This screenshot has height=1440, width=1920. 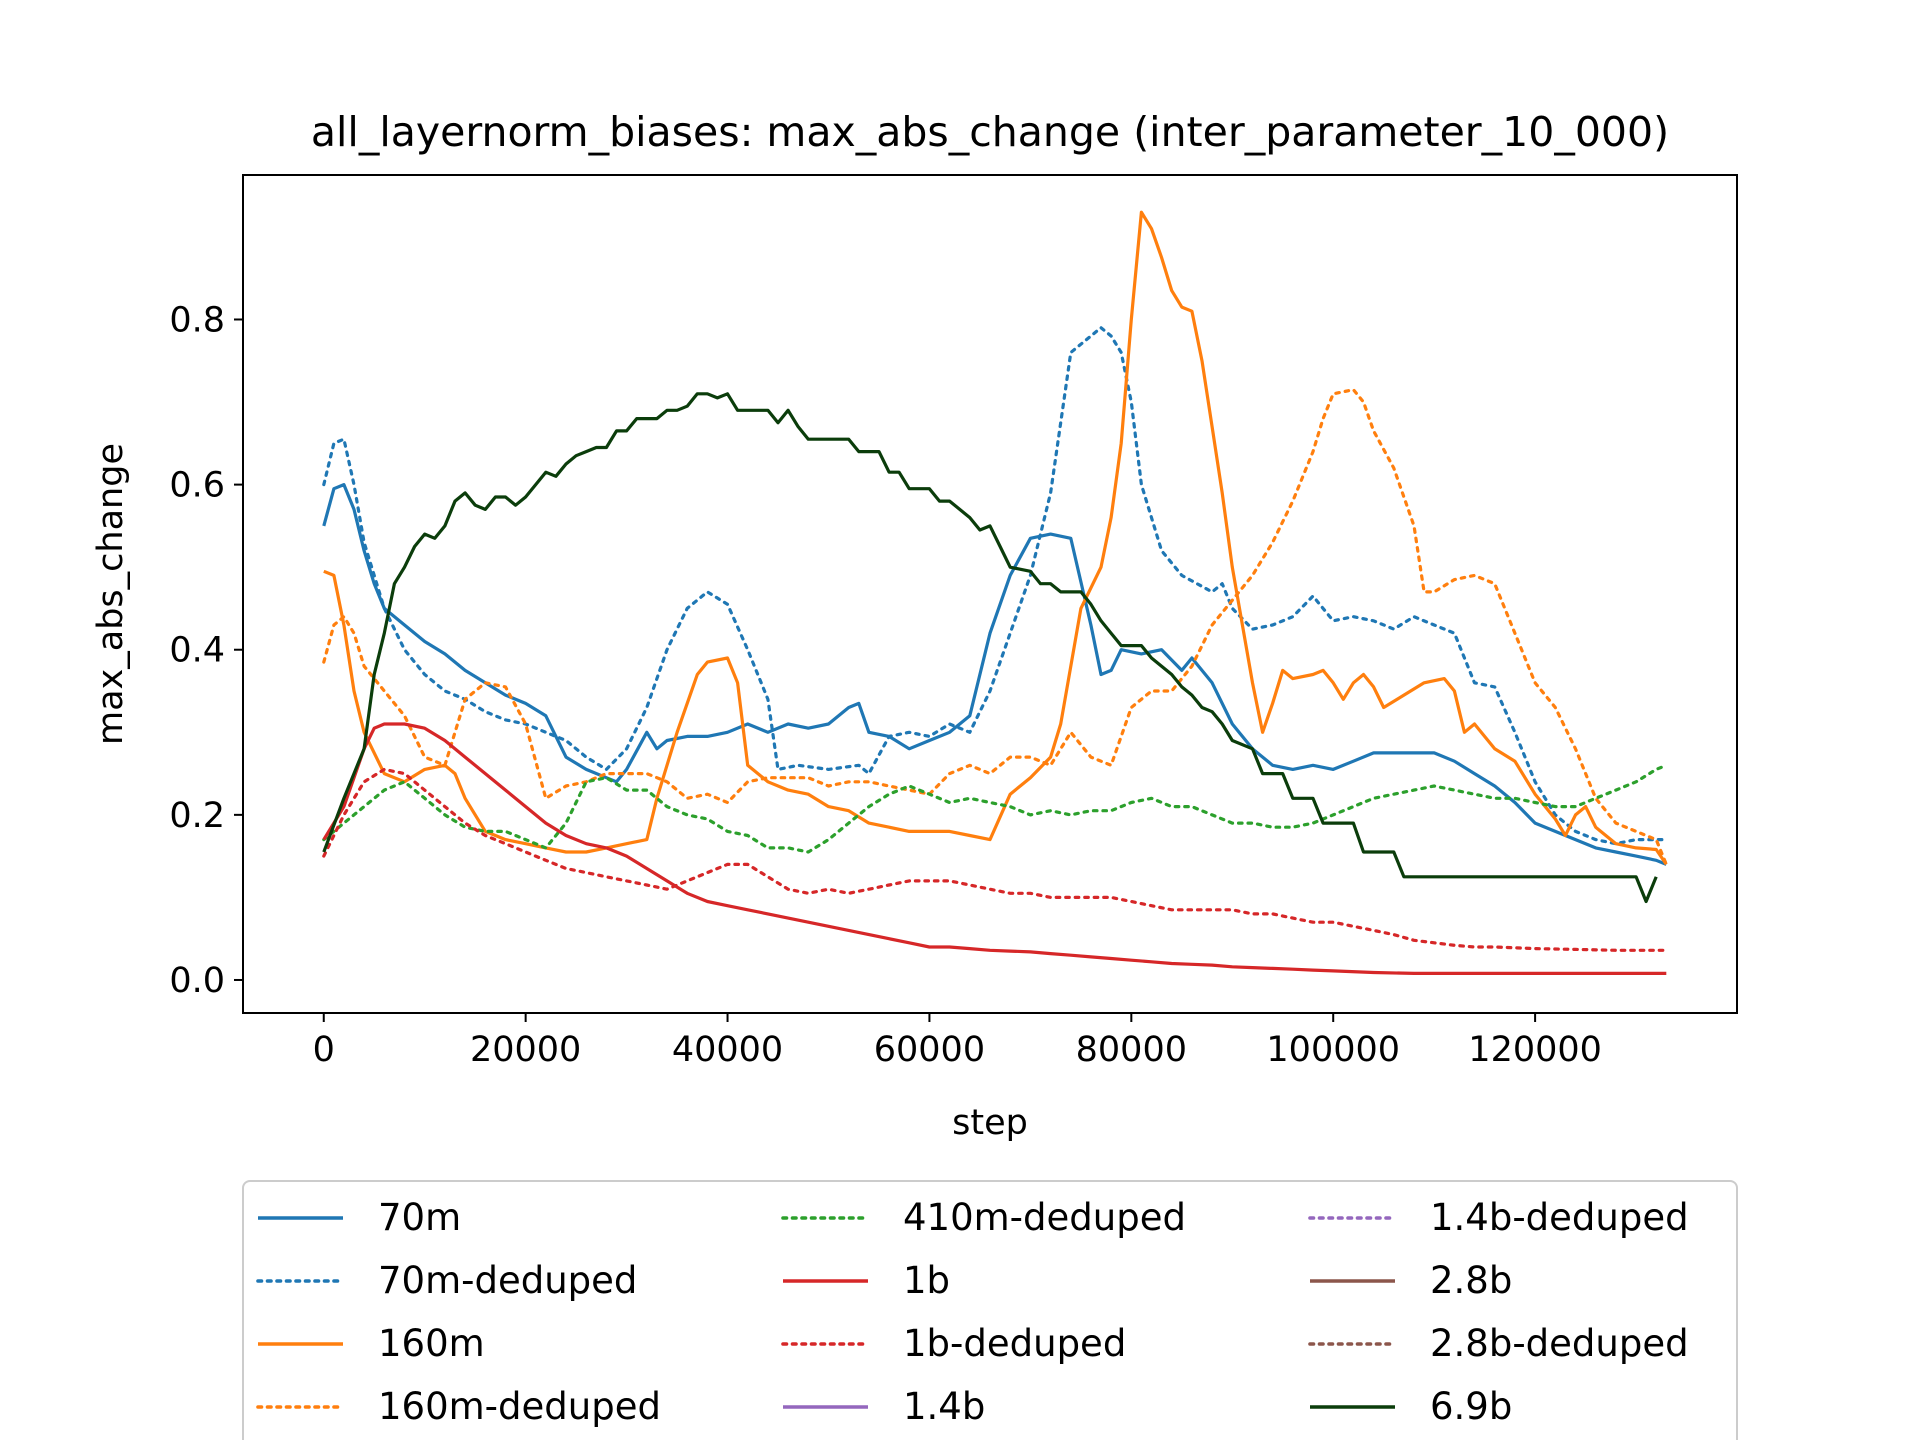 What do you see at coordinates (197, 981) in the screenshot?
I see `y-tick-label: 0.0` at bounding box center [197, 981].